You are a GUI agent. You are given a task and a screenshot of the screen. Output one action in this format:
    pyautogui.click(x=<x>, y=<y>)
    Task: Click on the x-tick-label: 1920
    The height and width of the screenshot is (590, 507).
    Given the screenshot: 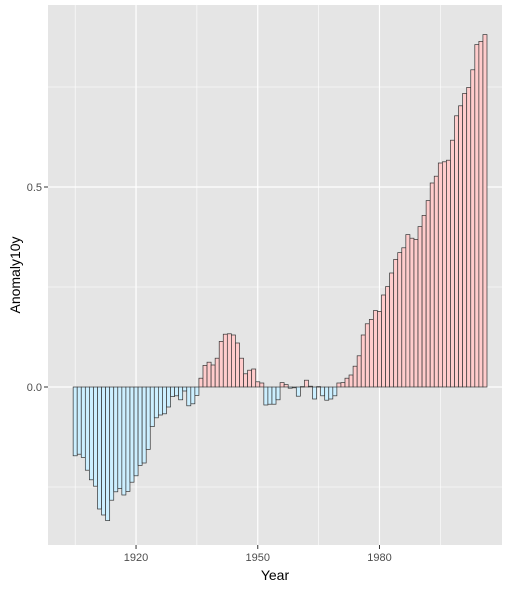 What is the action you would take?
    pyautogui.click(x=136, y=558)
    